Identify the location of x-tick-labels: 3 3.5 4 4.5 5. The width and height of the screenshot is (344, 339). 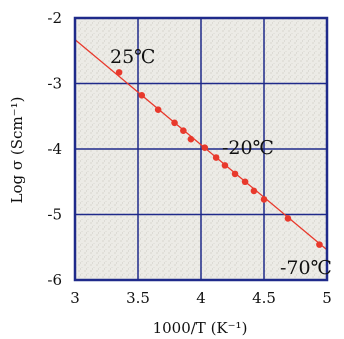
(201, 298).